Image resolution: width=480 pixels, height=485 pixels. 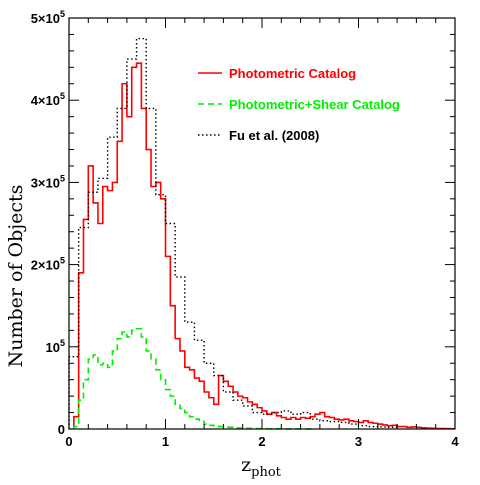 What do you see at coordinates (246, 465) in the screenshot?
I see `x-axis-label-main: z` at bounding box center [246, 465].